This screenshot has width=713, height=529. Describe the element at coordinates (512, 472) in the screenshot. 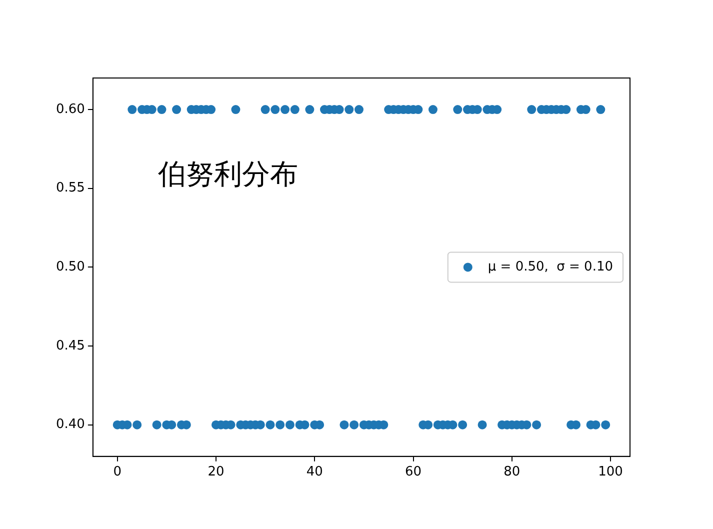

I see `x-tick-label: 80` at that location.